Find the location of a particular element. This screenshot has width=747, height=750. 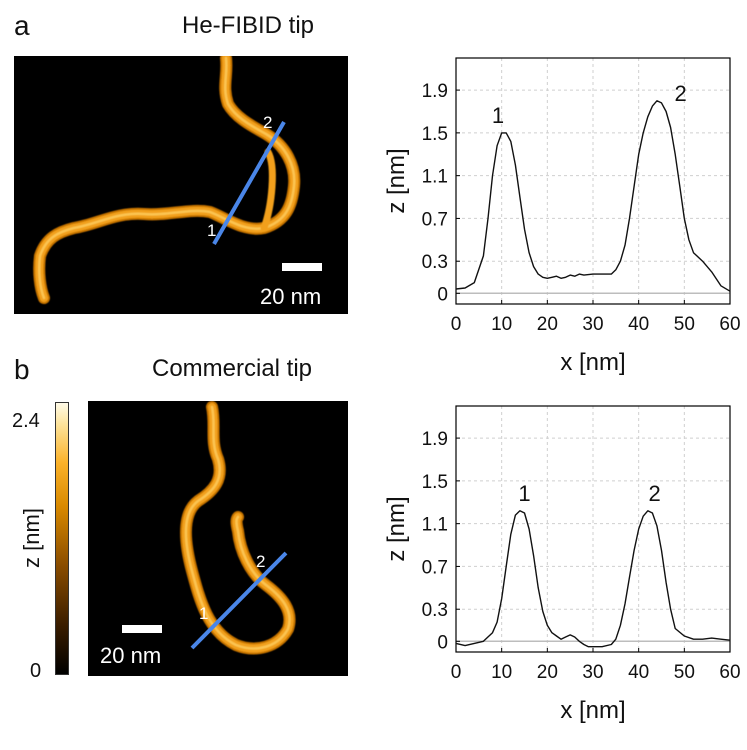

chart-a-series-line is located at coordinates (593, 196).